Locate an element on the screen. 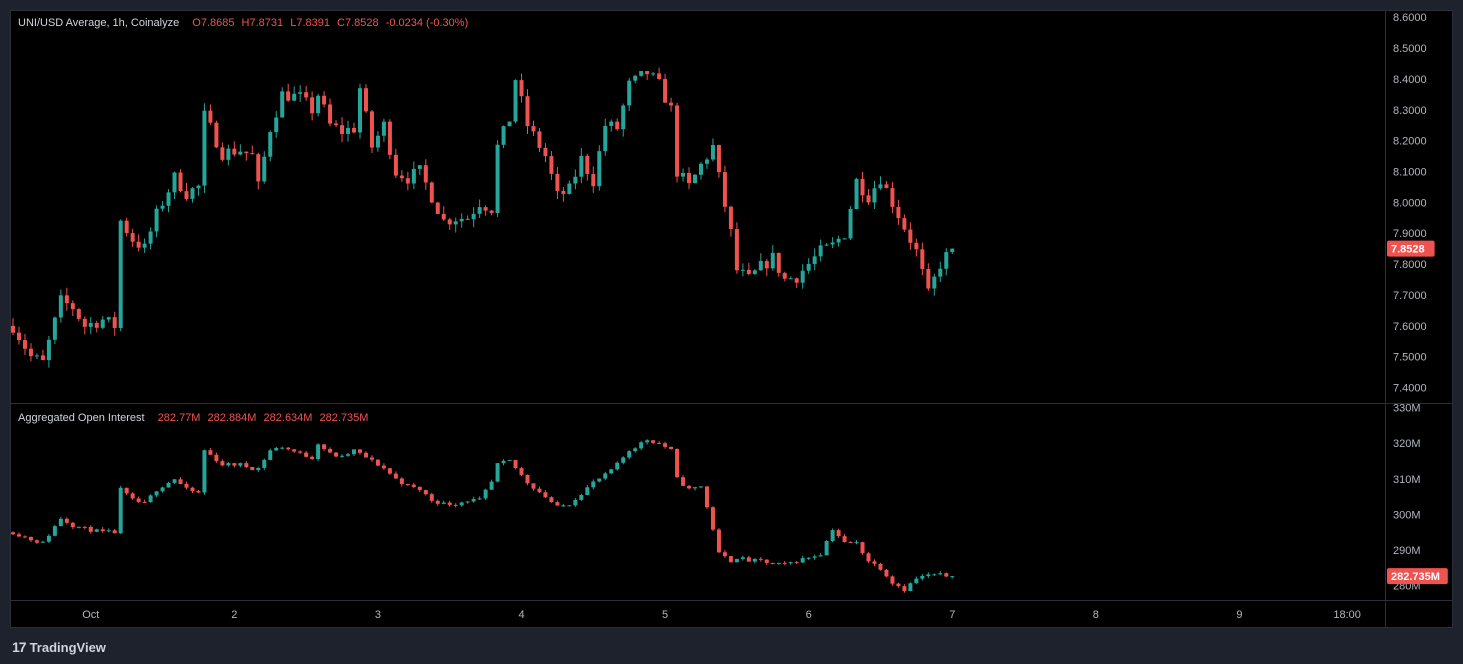 The width and height of the screenshot is (1463, 664). oi-label: Aggregated Open Interest is located at coordinates (81, 418).